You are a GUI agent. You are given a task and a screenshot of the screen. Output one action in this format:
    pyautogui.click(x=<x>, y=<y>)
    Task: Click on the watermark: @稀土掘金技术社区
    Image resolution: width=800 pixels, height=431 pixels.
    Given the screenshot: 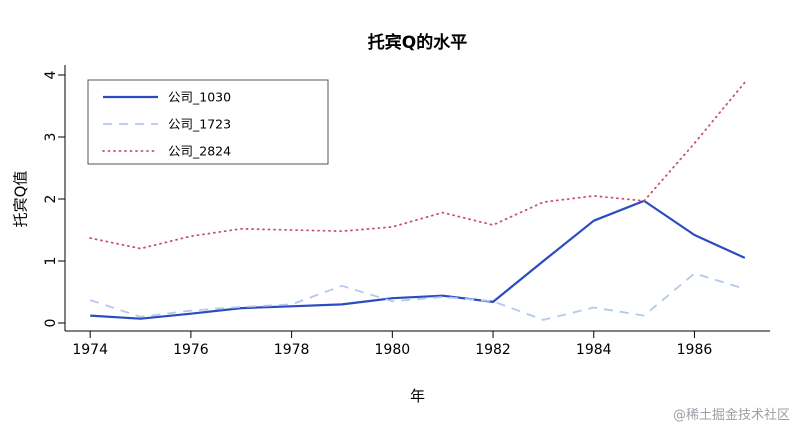 What is the action you would take?
    pyautogui.click(x=731, y=415)
    